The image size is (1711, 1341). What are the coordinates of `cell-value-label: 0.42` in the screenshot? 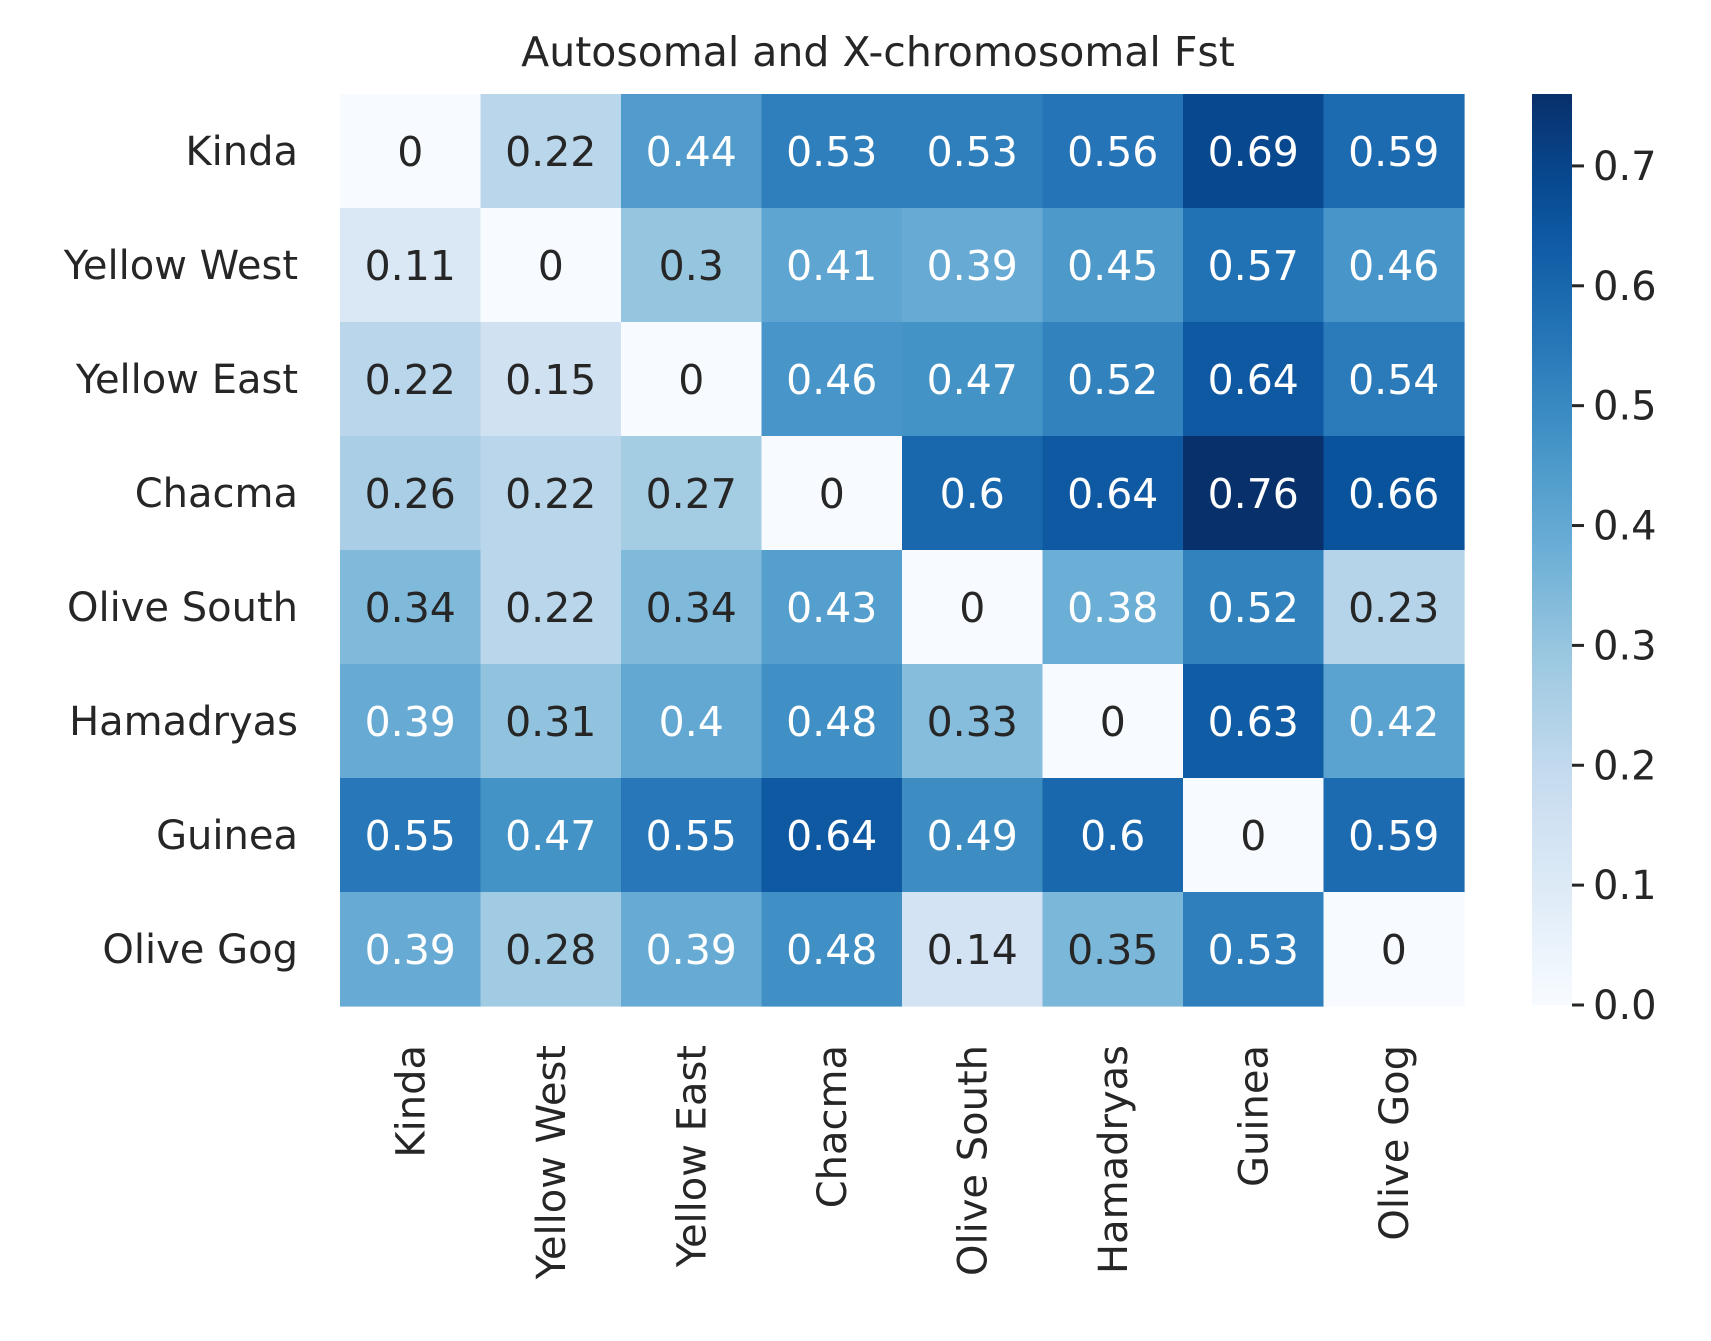 It's located at (1393, 722).